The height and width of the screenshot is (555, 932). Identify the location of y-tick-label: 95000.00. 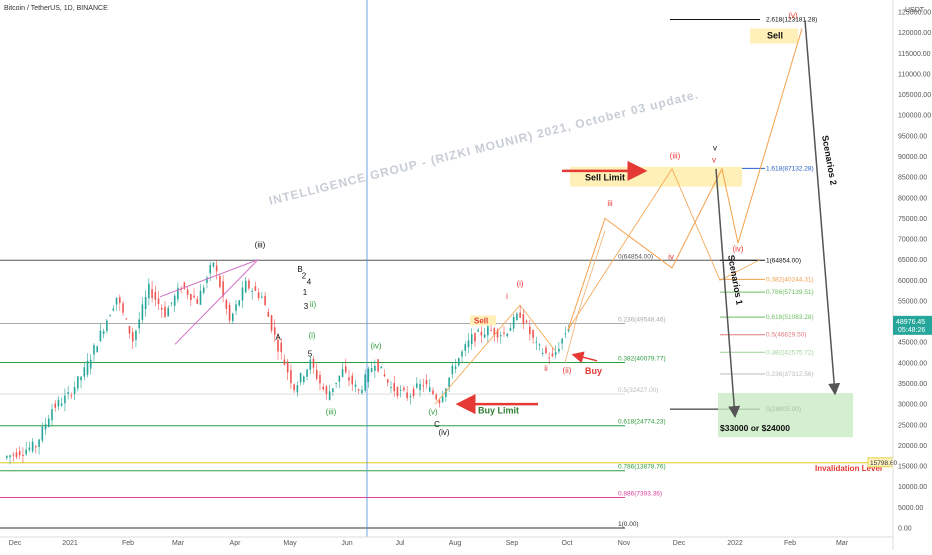
(912, 136).